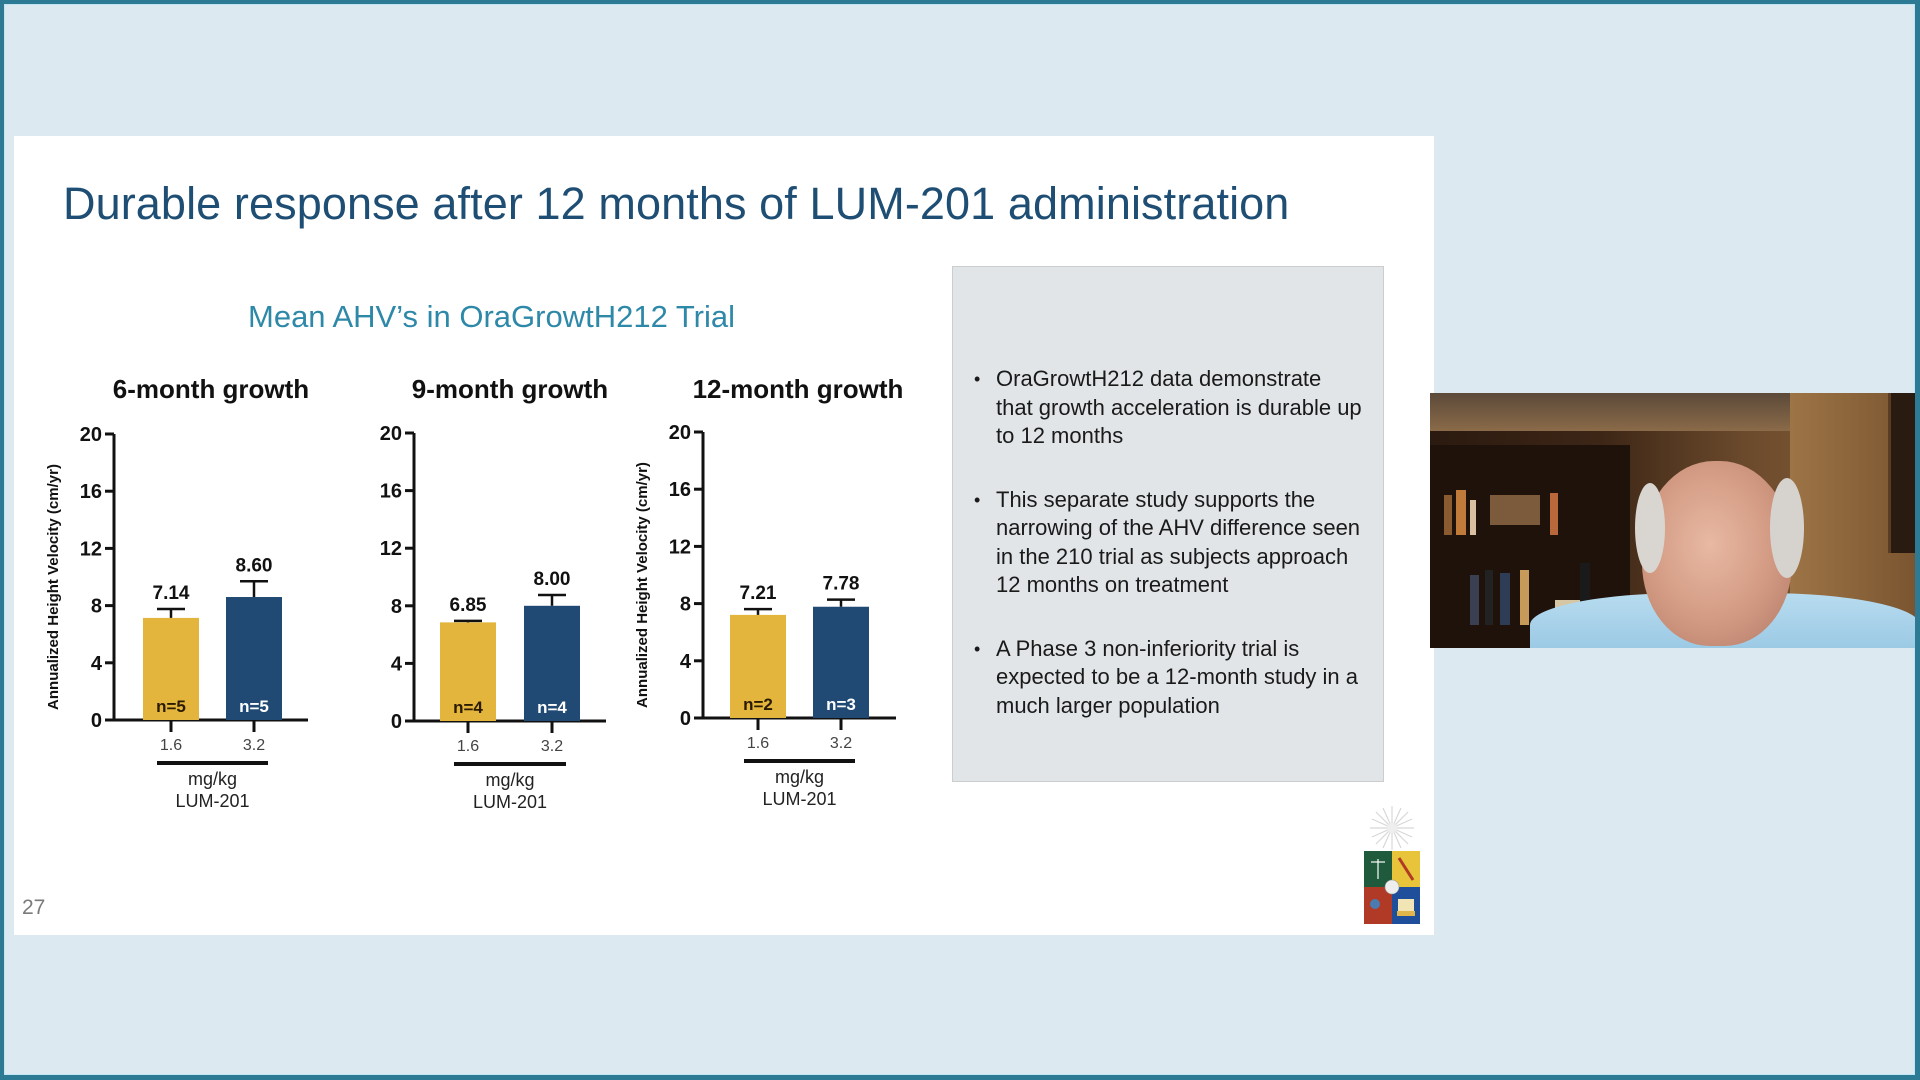 The width and height of the screenshot is (1920, 1080). Describe the element at coordinates (758, 593) in the screenshot. I see `value-label: 7.21` at that location.